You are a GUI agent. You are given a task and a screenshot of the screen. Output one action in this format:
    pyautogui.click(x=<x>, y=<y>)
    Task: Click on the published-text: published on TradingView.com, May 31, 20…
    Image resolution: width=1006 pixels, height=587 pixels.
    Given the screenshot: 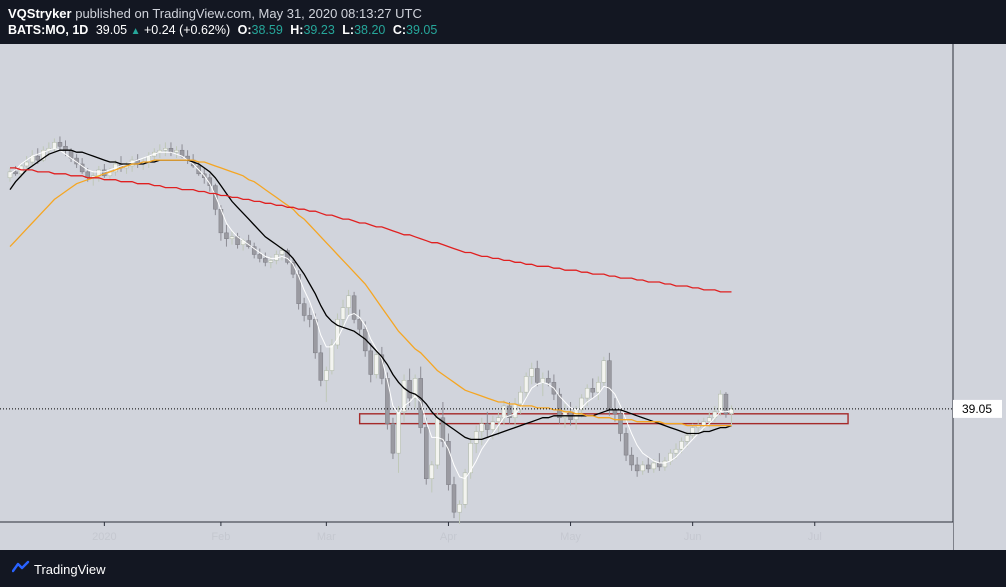 What is the action you would take?
    pyautogui.click(x=248, y=13)
    